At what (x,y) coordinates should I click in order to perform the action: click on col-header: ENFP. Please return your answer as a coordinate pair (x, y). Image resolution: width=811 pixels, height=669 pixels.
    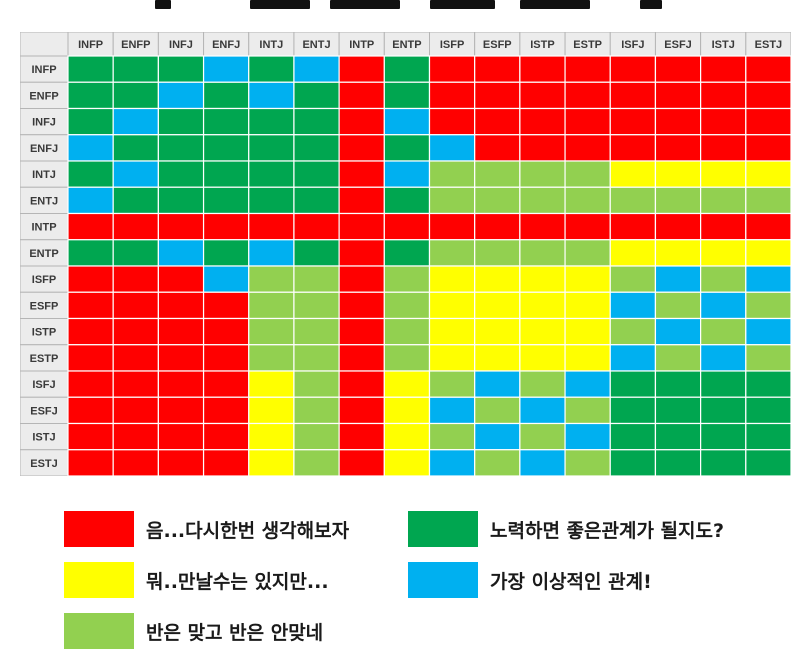
    Looking at the image, I should click on (135, 45).